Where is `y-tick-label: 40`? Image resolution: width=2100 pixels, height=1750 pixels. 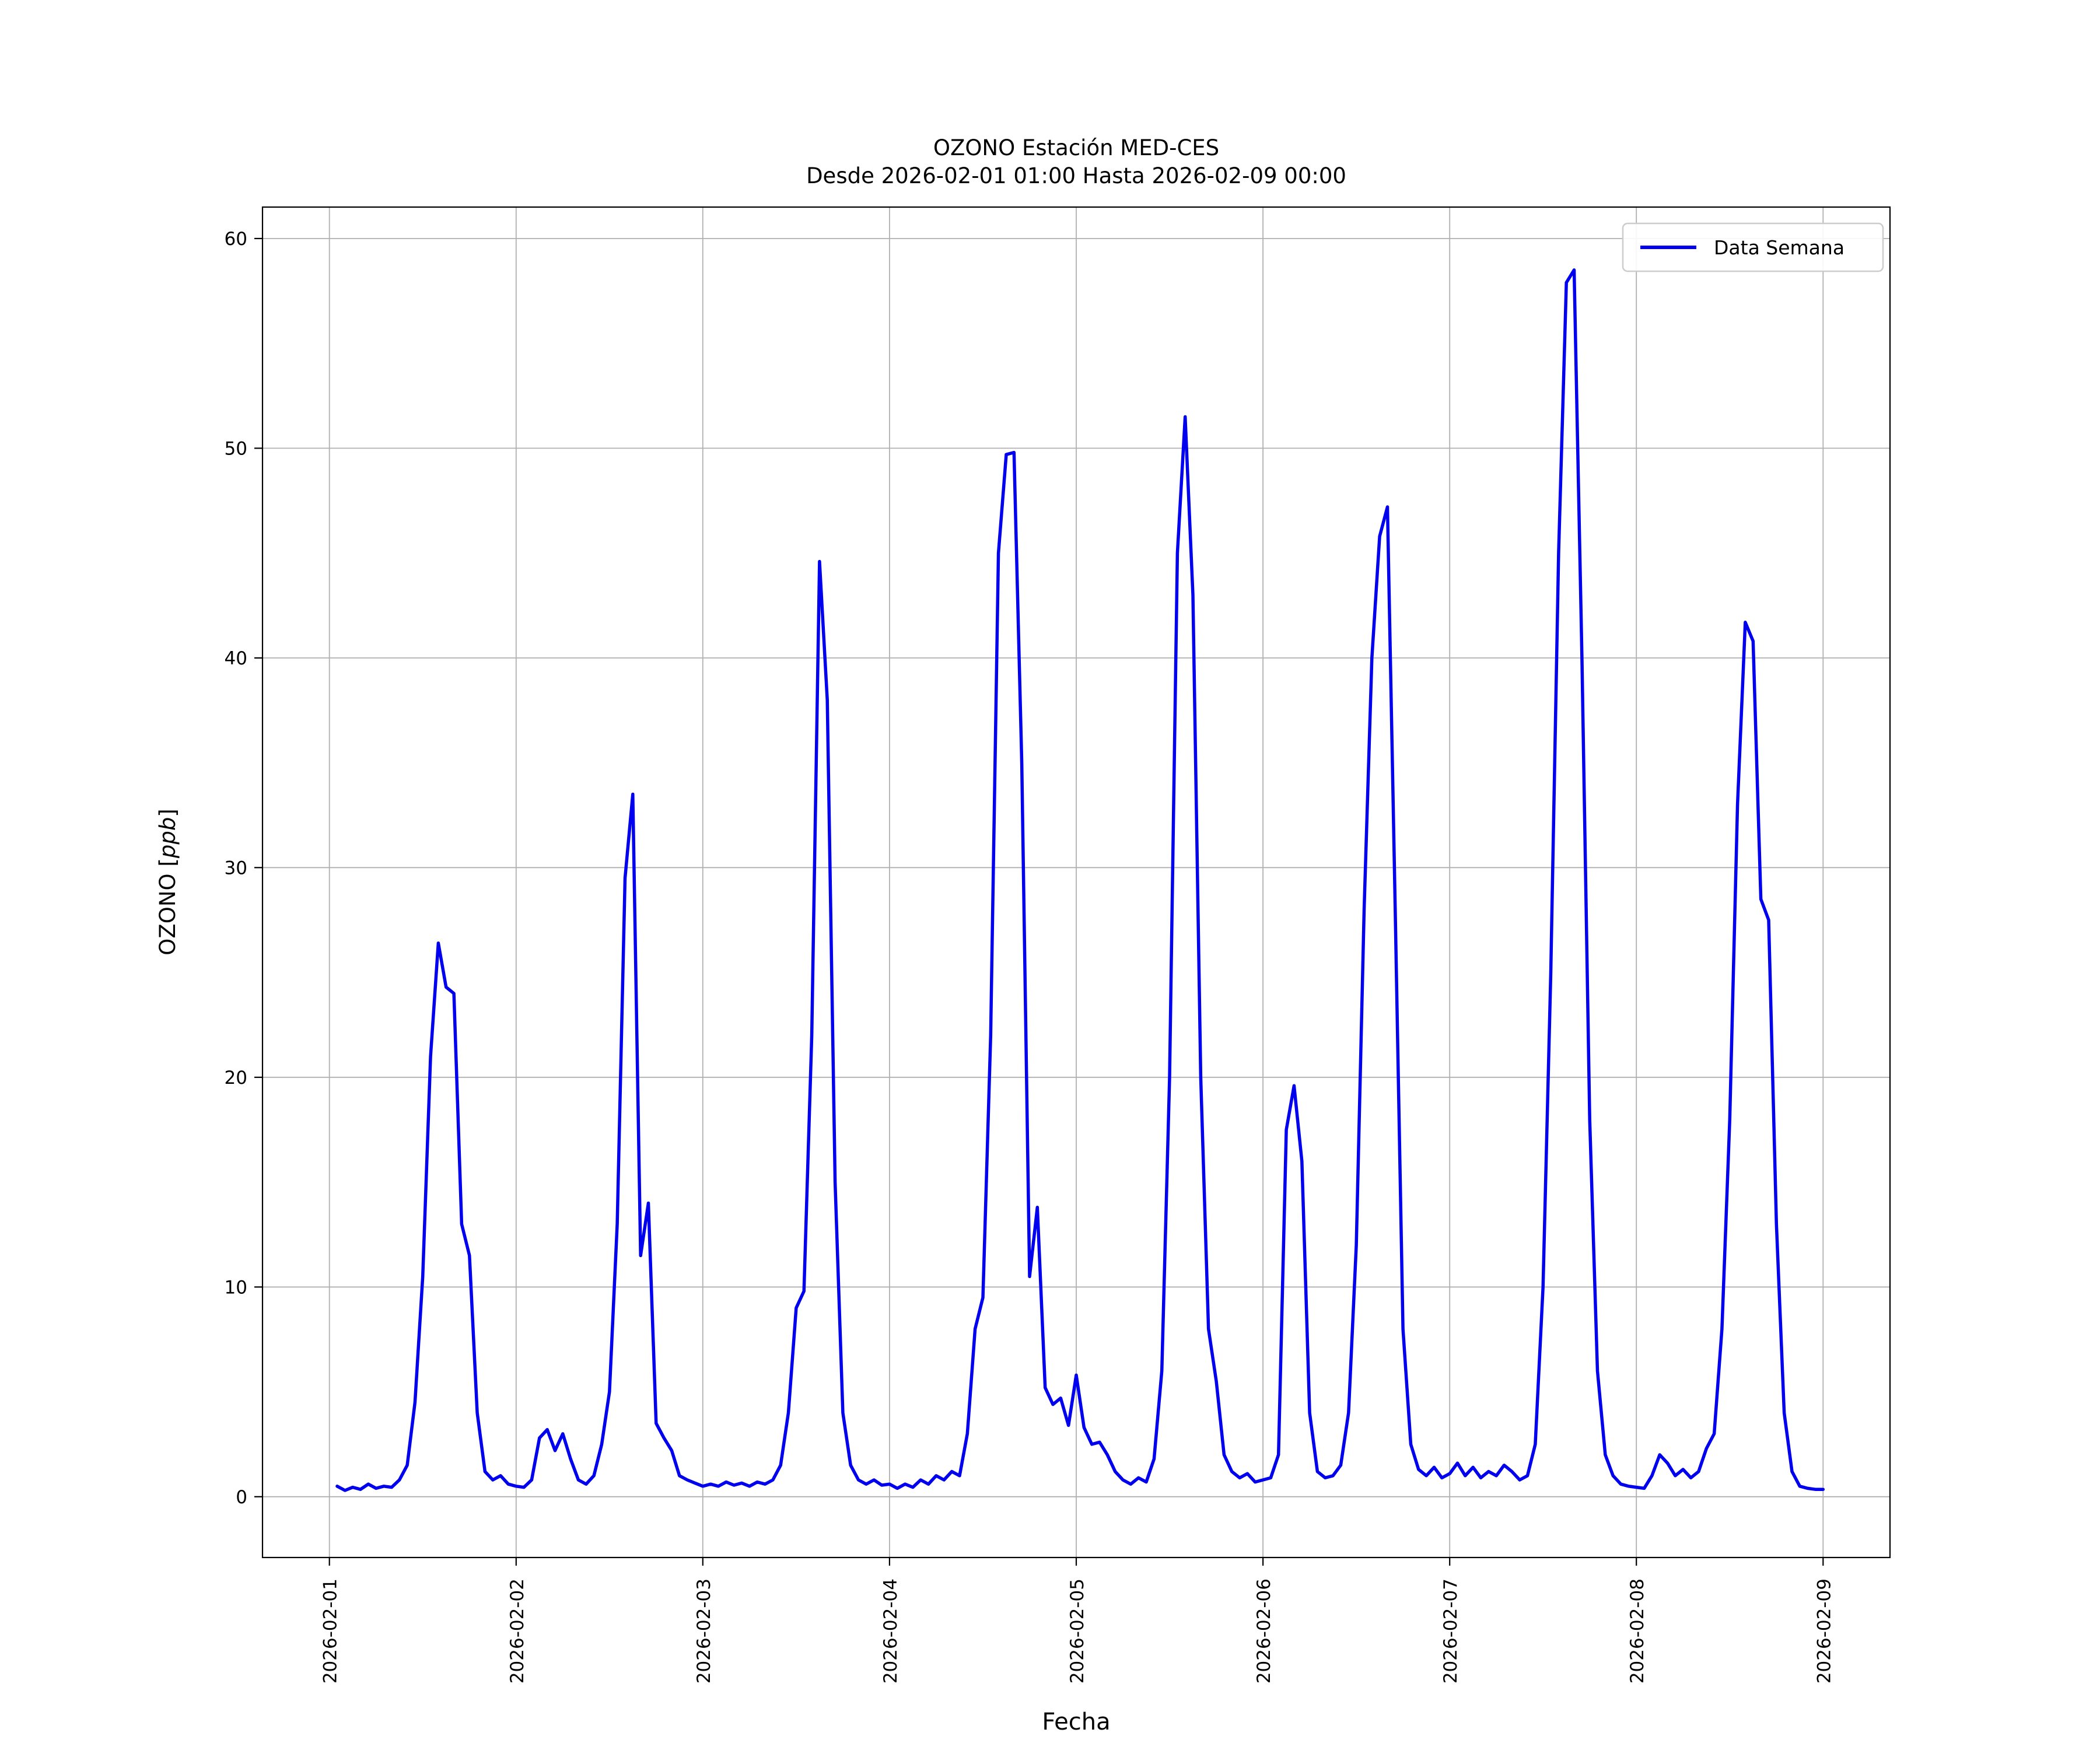
y-tick-label: 40 is located at coordinates (236, 659).